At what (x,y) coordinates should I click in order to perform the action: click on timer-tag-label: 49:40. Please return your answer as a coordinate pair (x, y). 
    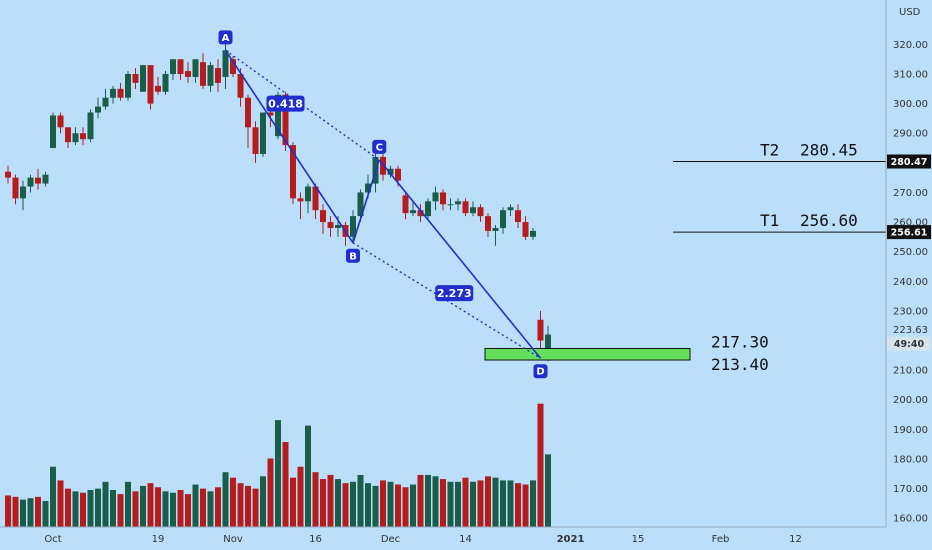
    Looking at the image, I should click on (909, 344).